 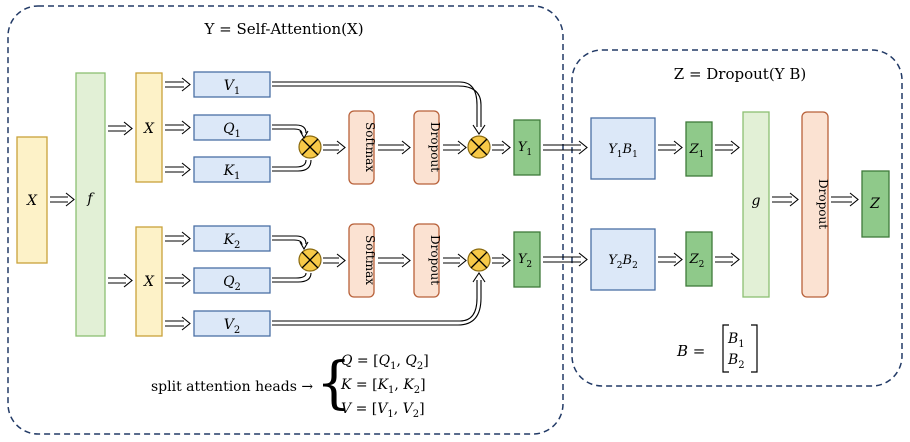 What do you see at coordinates (815, 204) in the screenshot?
I see `final-dropout-block` at bounding box center [815, 204].